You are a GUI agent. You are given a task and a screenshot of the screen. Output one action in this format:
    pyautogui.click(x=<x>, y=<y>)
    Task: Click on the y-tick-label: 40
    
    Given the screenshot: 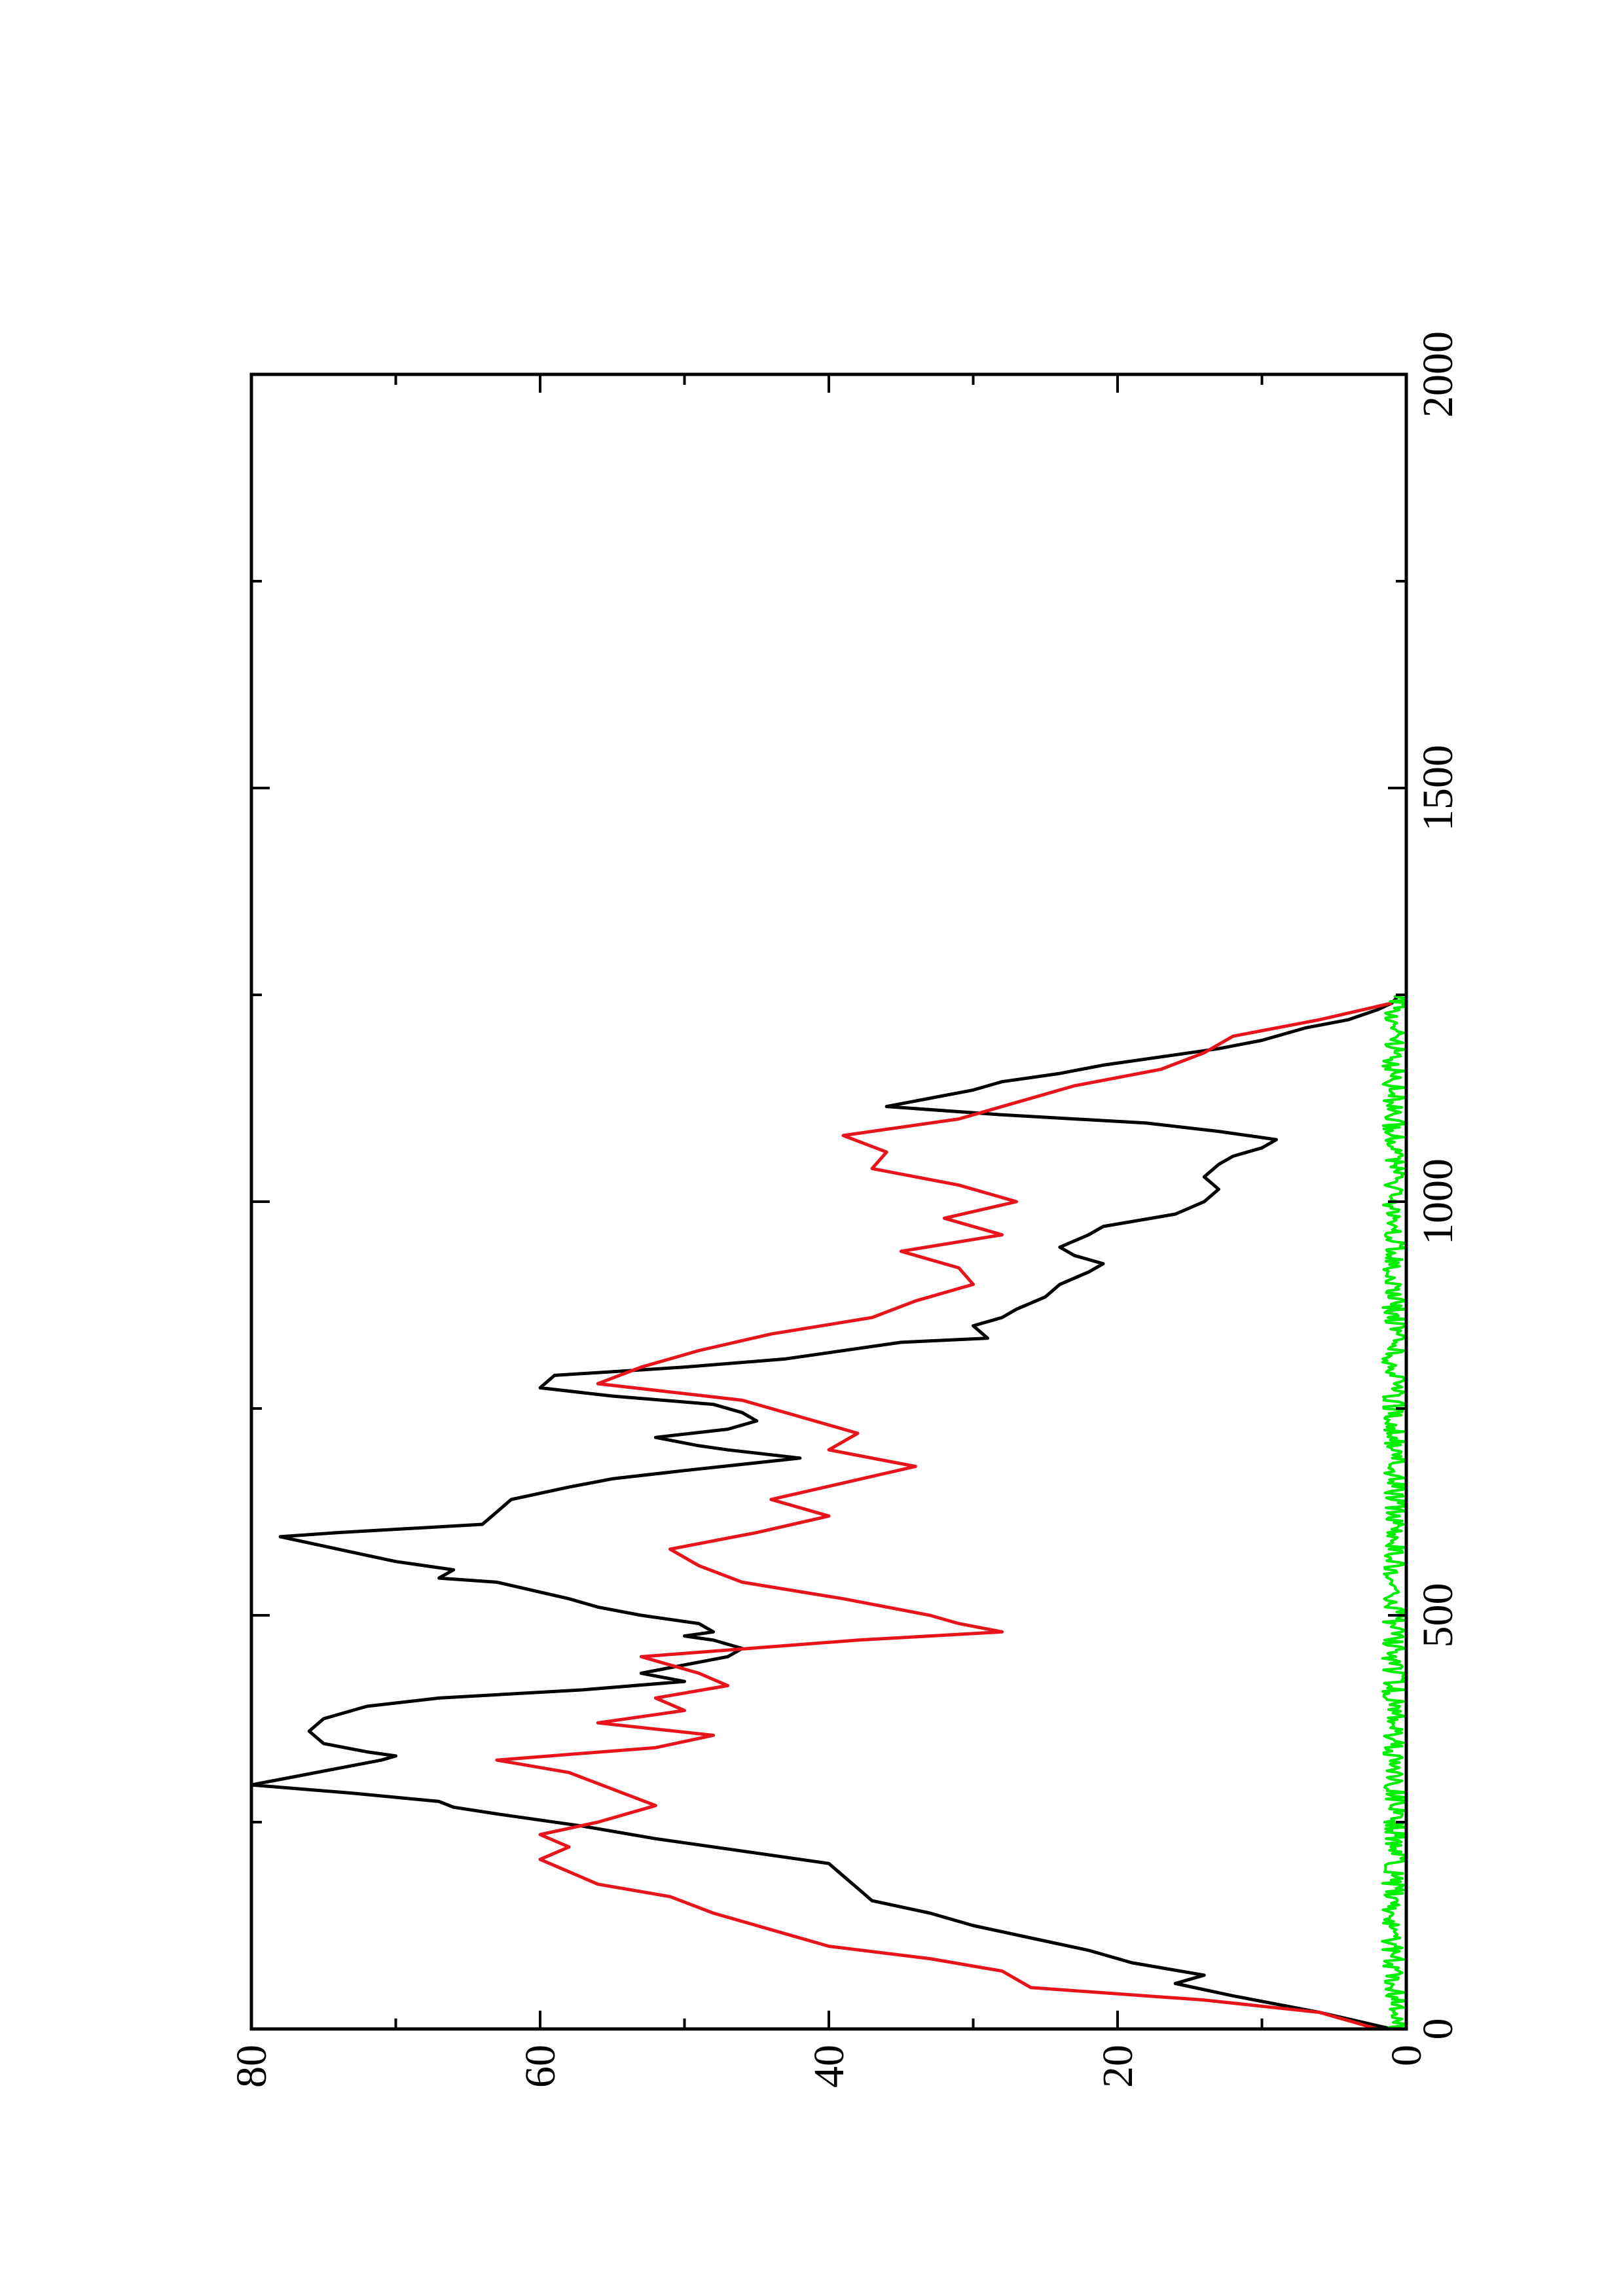 What is the action you would take?
    pyautogui.click(x=829, y=2066)
    